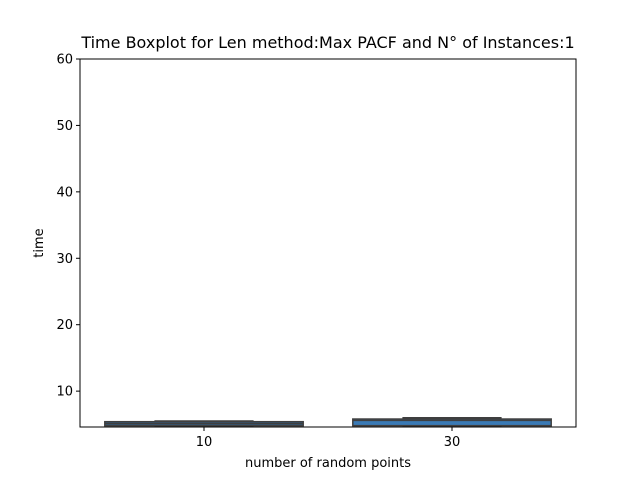 The width and height of the screenshot is (640, 480). What do you see at coordinates (328, 463) in the screenshot?
I see `x-axis-label: number of random points` at bounding box center [328, 463].